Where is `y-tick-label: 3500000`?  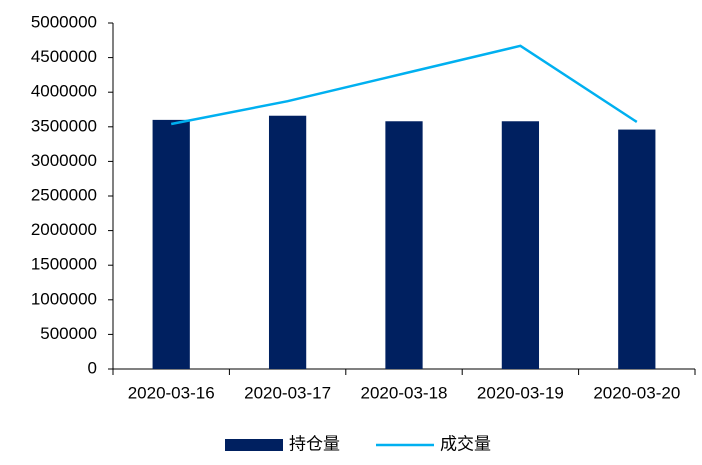 y-tick-label: 3500000 is located at coordinates (64, 125).